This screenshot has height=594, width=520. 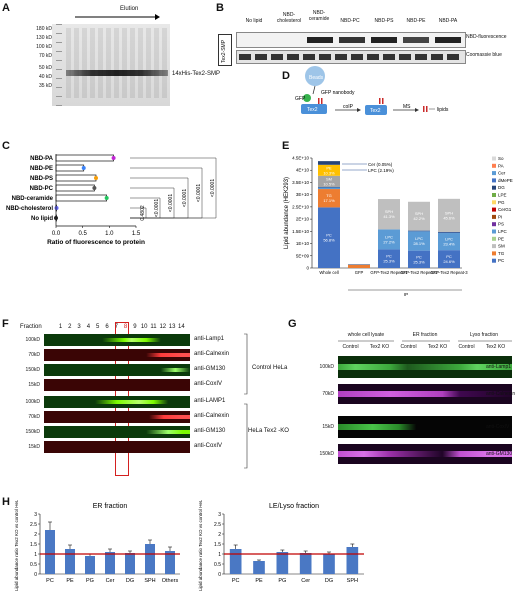 I want to click on lane-pc: NBD-PC, so click(x=350, y=21).